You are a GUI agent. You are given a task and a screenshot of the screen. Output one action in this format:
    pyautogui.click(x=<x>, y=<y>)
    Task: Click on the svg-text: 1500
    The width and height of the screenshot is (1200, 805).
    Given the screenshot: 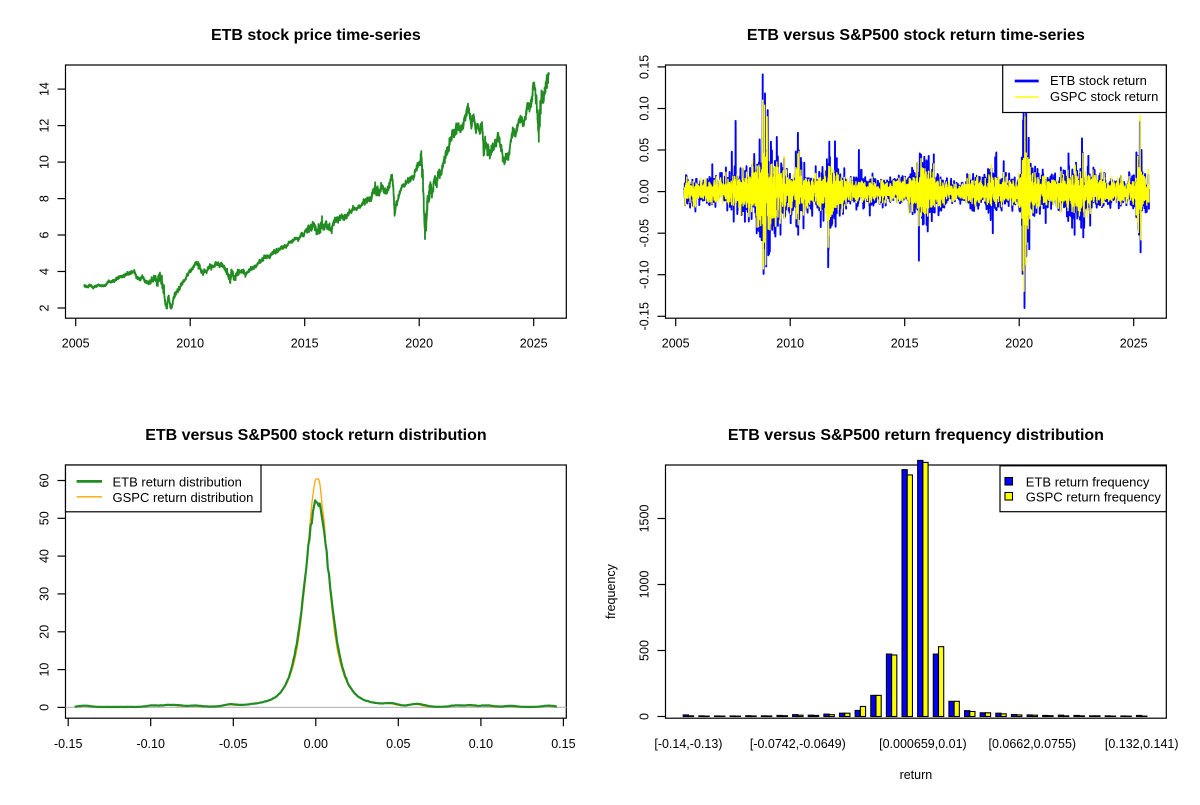 What is the action you would take?
    pyautogui.click(x=645, y=519)
    